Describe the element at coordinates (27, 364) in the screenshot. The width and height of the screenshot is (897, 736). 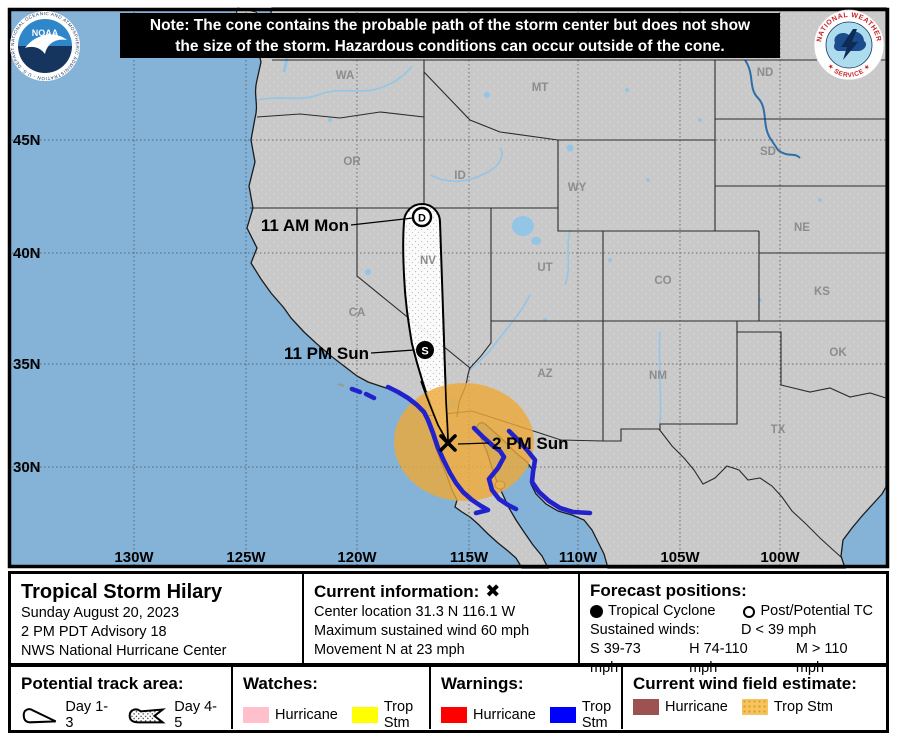
I see `lat-label-35n: 35N` at that location.